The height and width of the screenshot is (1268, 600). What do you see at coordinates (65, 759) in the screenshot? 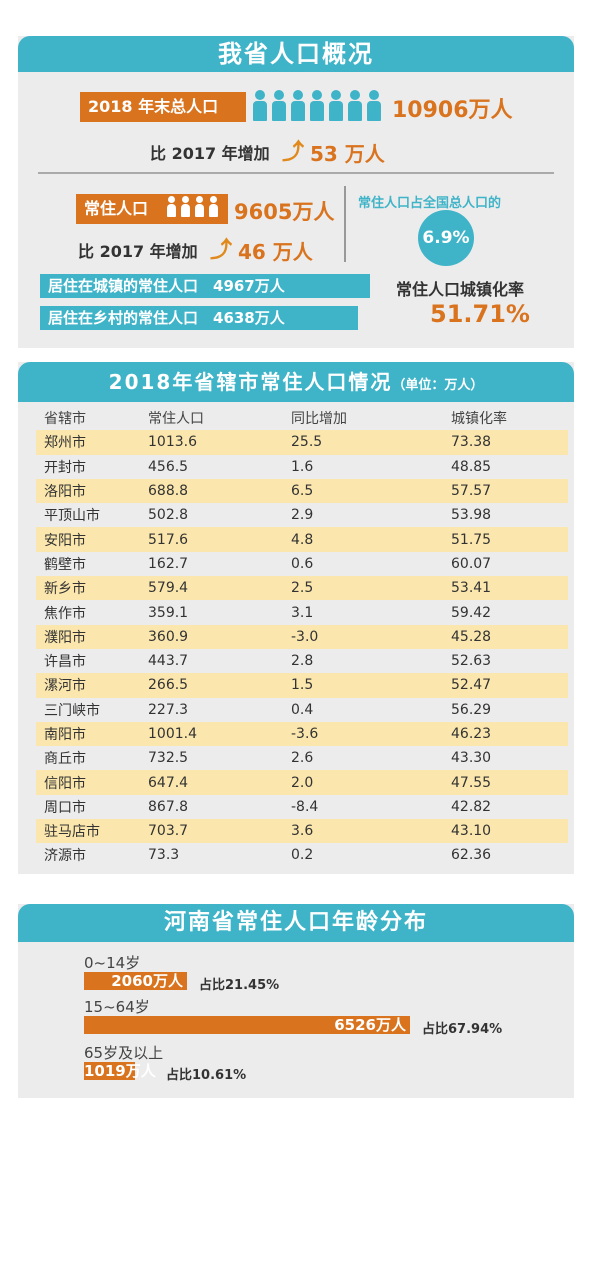
I see `city-name-cell: 商丘市` at bounding box center [65, 759].